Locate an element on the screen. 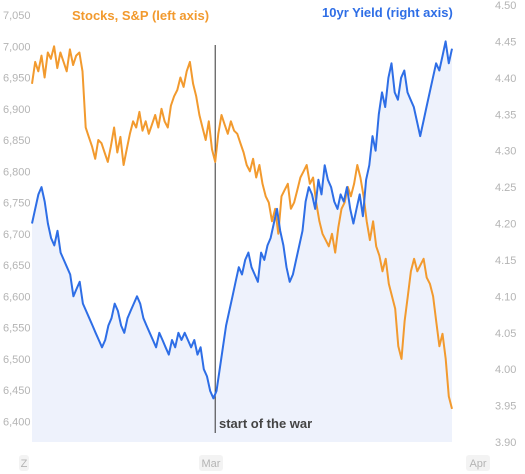 The height and width of the screenshot is (474, 525). right-tick-label: 4.00 is located at coordinates (505, 370).